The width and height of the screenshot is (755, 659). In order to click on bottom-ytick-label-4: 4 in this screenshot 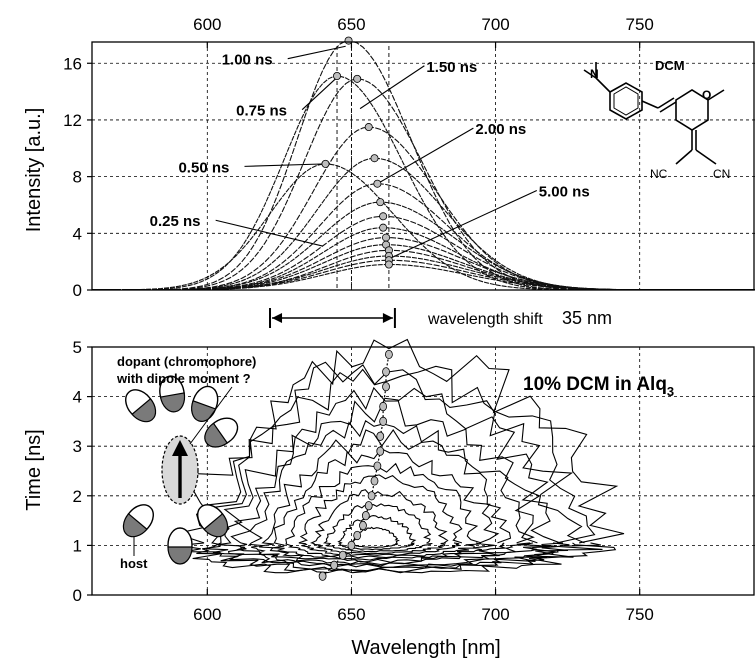, I will do `click(77, 397)`.